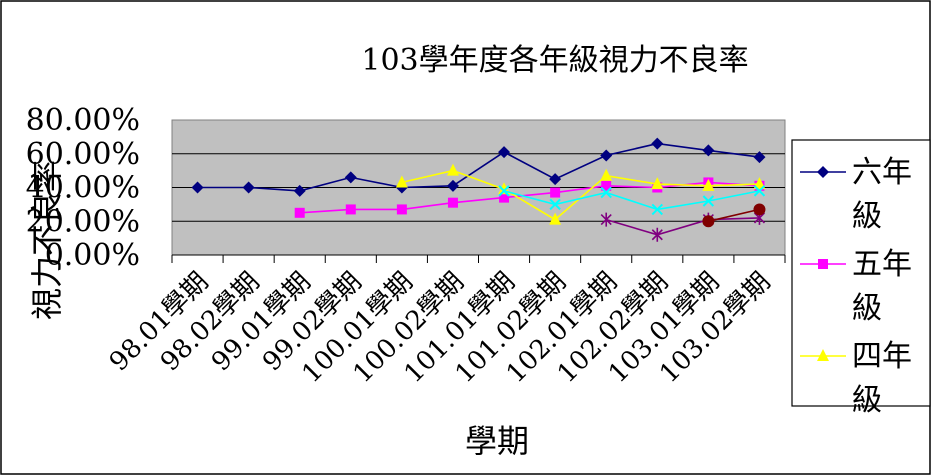 The height and width of the screenshot is (475, 931). Describe the element at coordinates (92, 255) in the screenshot. I see `y-tick-label: 0.00%` at that location.